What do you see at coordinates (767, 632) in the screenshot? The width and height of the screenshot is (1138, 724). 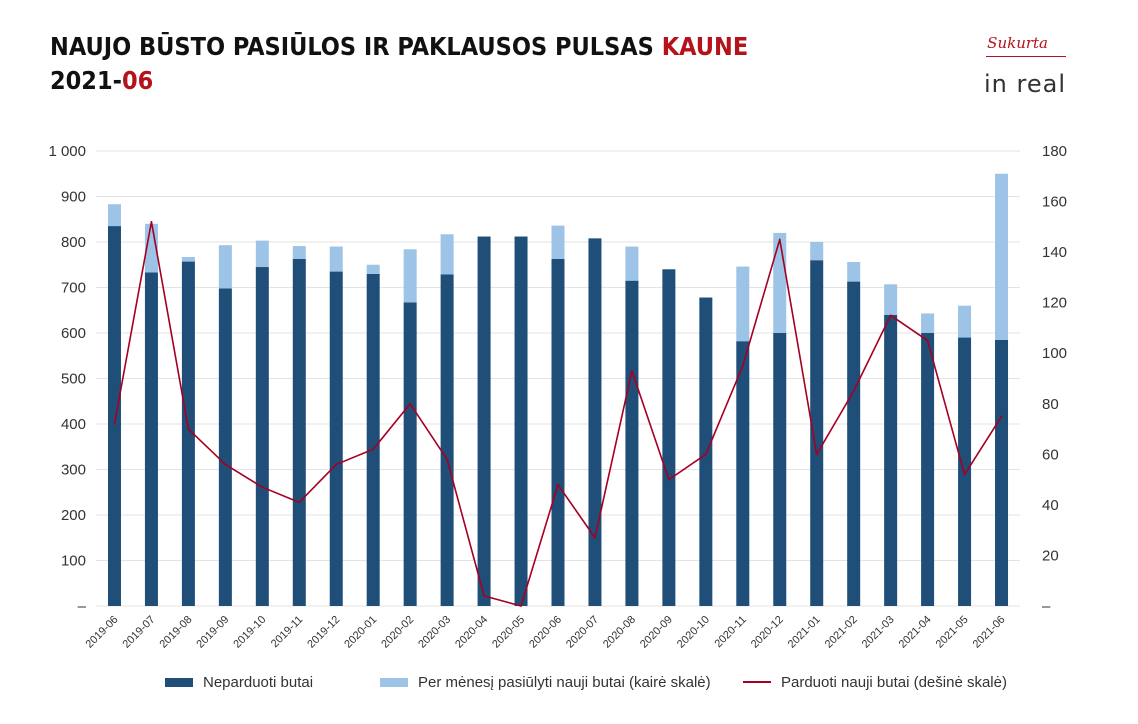 I see `x-tick-label: 2020-12` at bounding box center [767, 632].